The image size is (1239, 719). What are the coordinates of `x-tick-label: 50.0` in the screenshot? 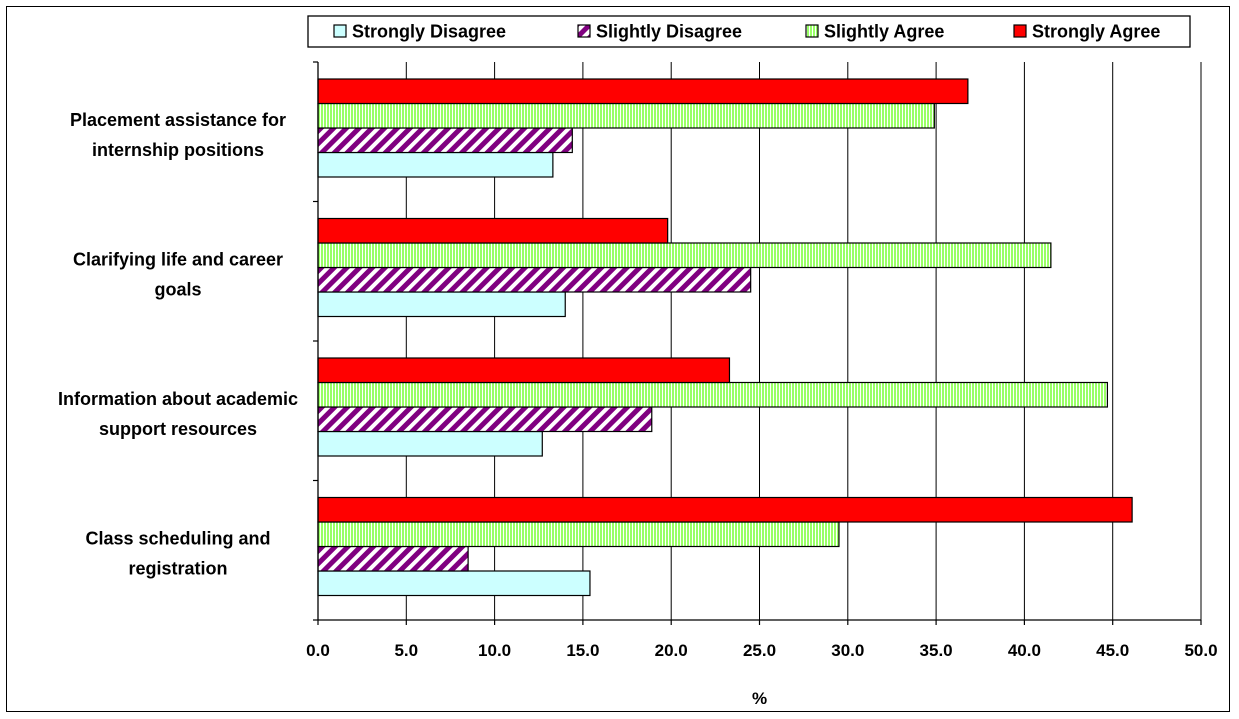 It's located at (1200, 650).